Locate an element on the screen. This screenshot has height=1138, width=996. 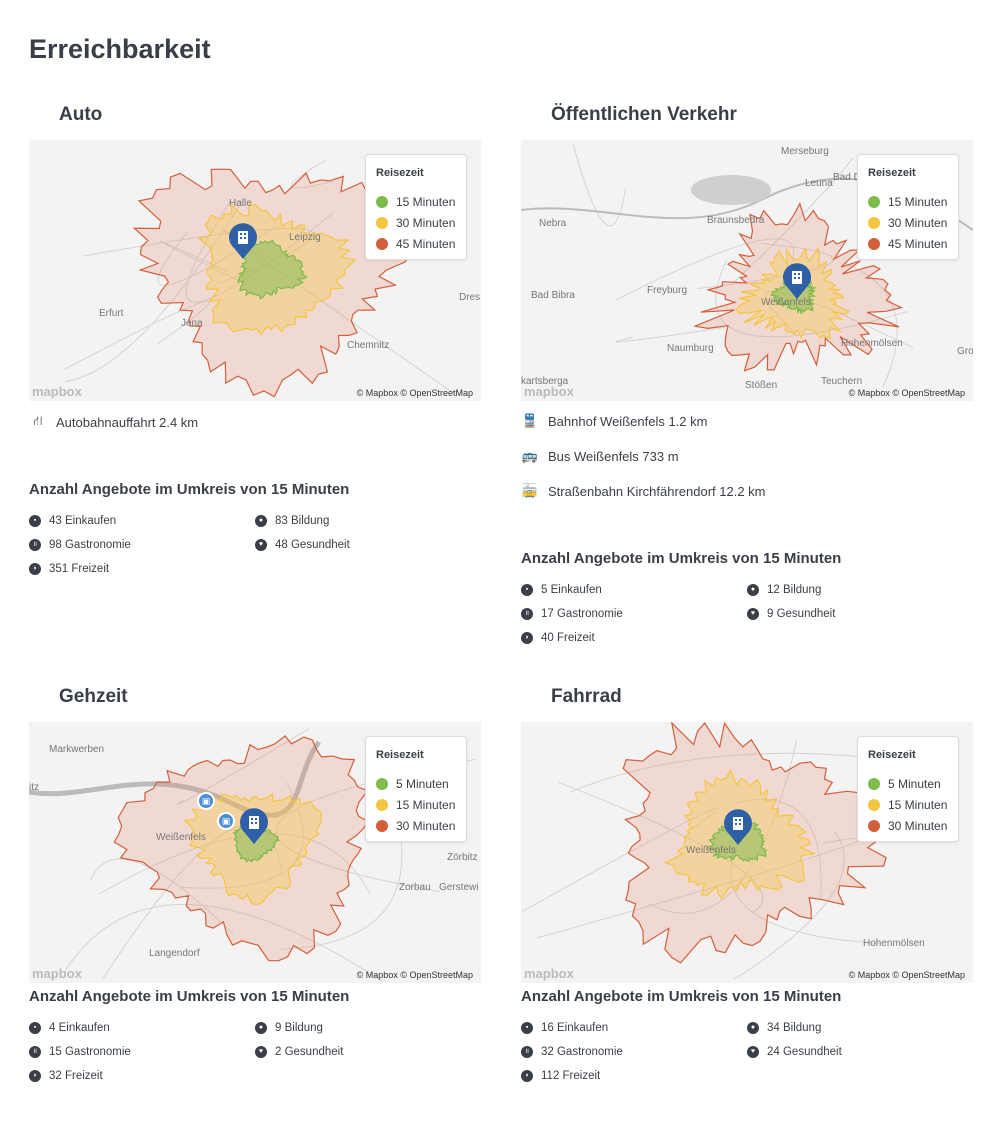
stat-item: ● 34 Bildung is located at coordinates (784, 1028).